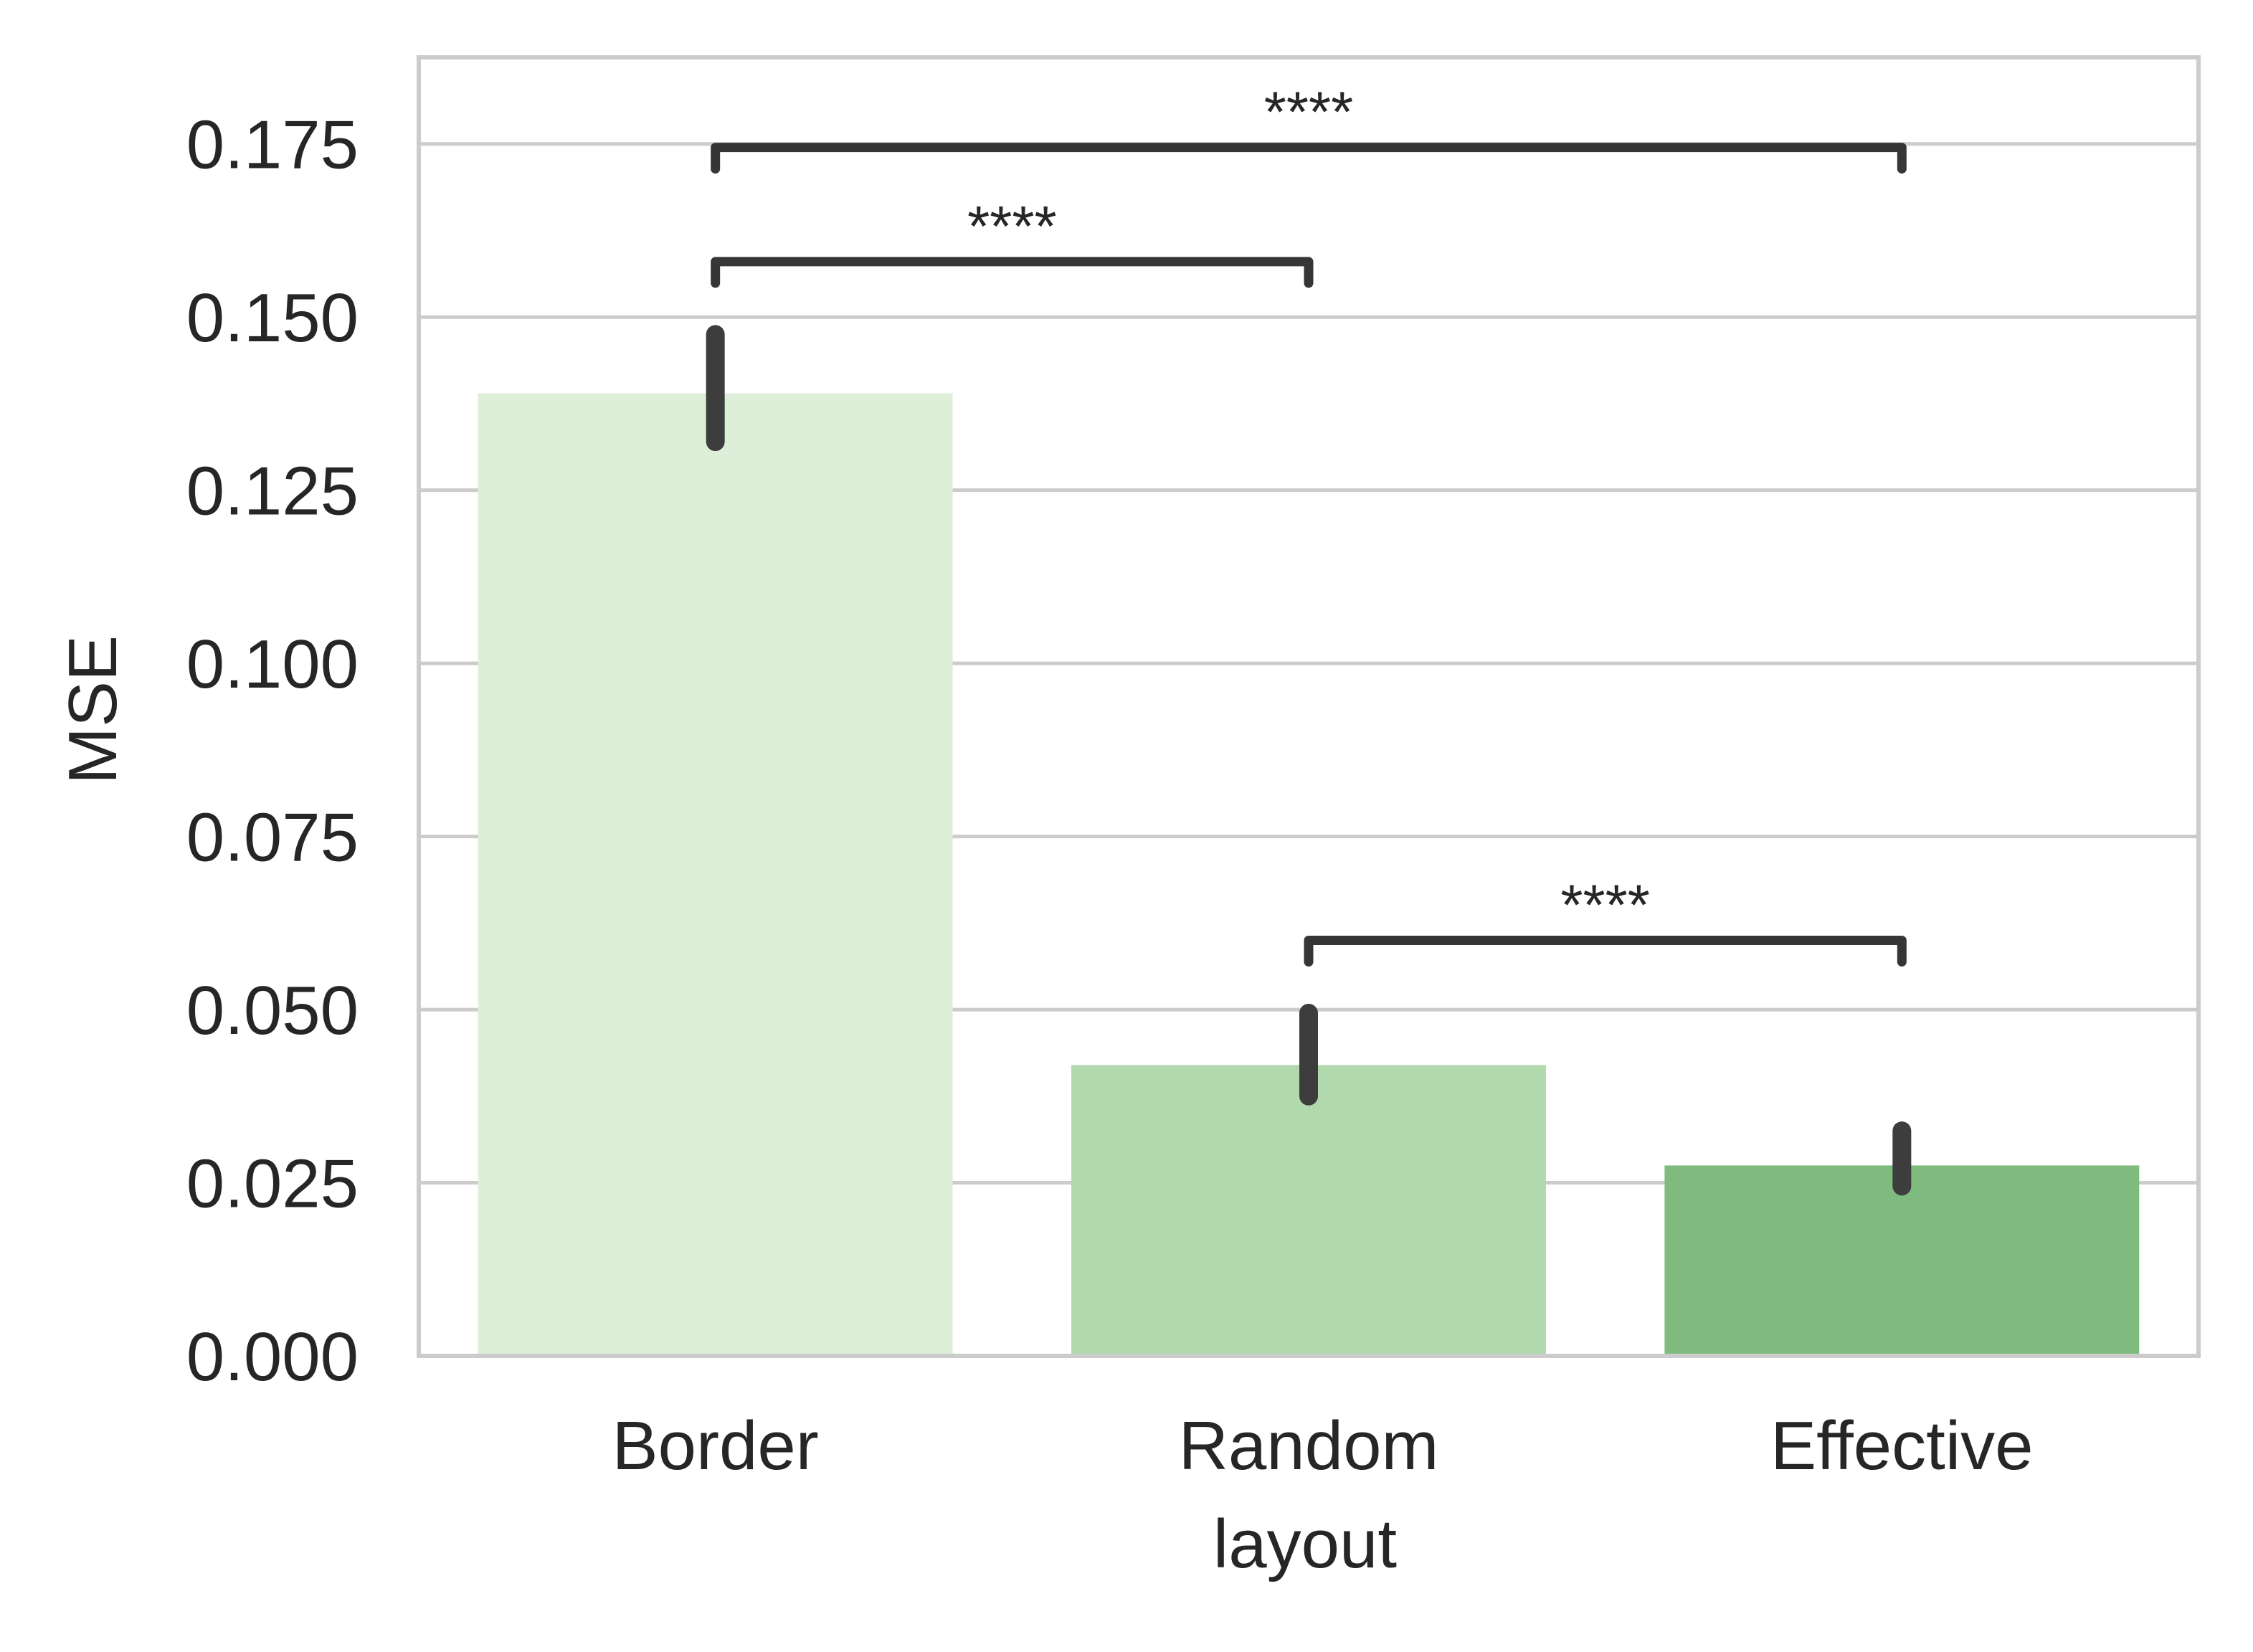  Describe the element at coordinates (1902, 1260) in the screenshot. I see `bar-effective` at that location.